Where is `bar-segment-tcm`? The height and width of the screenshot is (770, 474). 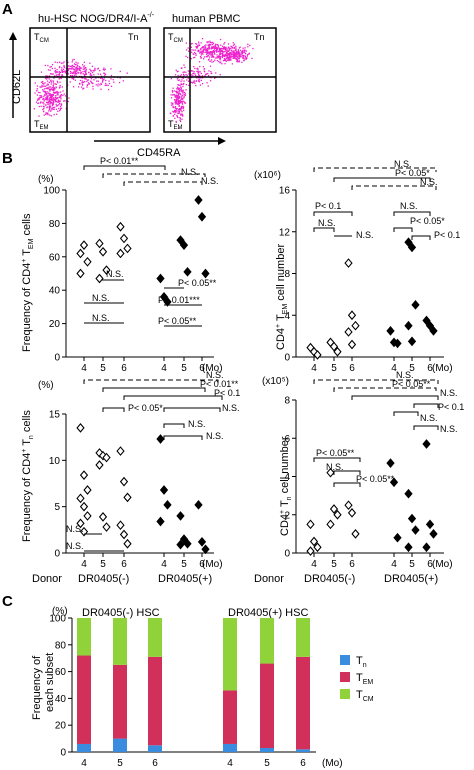
bar-segment-tcm is located at coordinates (267, 641).